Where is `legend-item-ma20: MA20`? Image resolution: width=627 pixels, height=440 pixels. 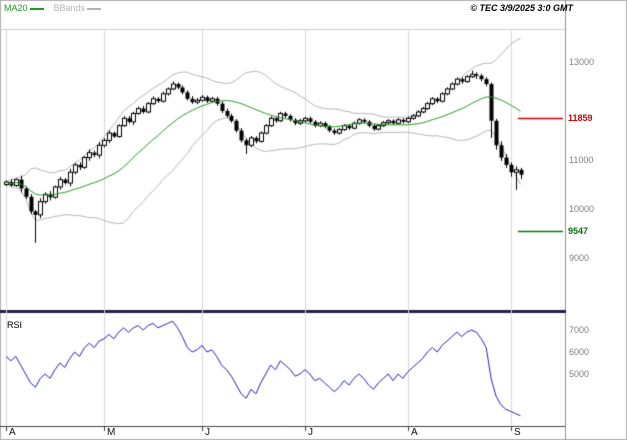
legend-item-ma20: MA20 is located at coordinates (24, 8).